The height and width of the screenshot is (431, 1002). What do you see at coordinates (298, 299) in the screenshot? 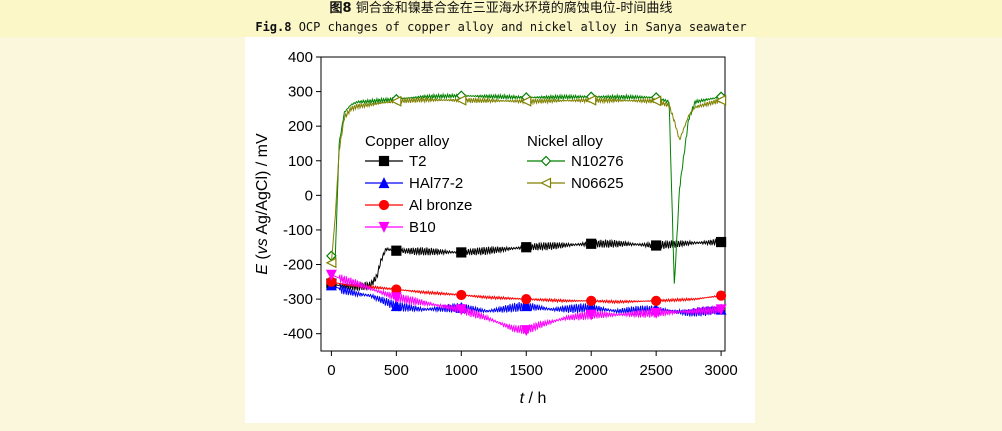
I see `y-tick-label: -300` at bounding box center [298, 299].